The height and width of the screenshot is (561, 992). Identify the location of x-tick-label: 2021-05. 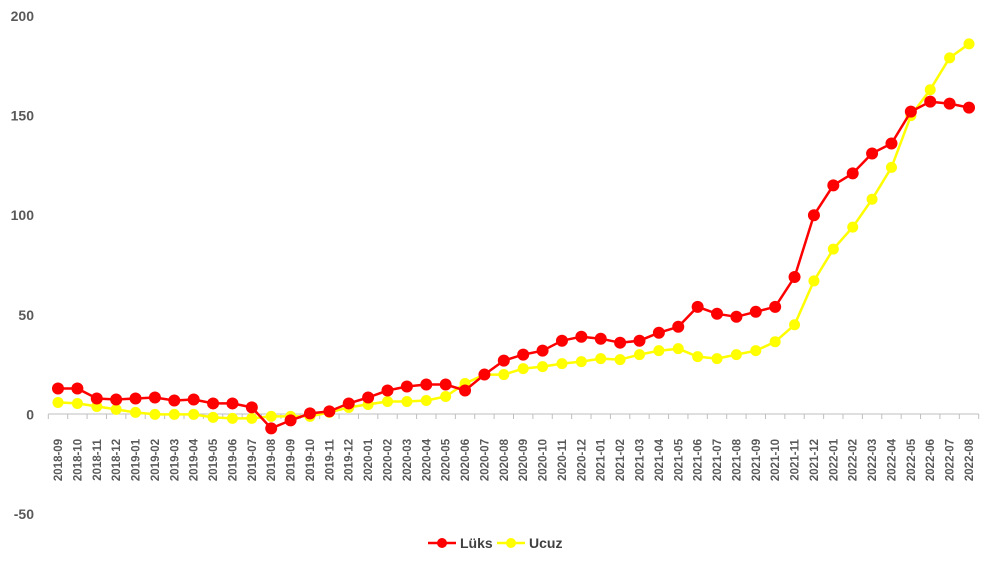
(679, 459).